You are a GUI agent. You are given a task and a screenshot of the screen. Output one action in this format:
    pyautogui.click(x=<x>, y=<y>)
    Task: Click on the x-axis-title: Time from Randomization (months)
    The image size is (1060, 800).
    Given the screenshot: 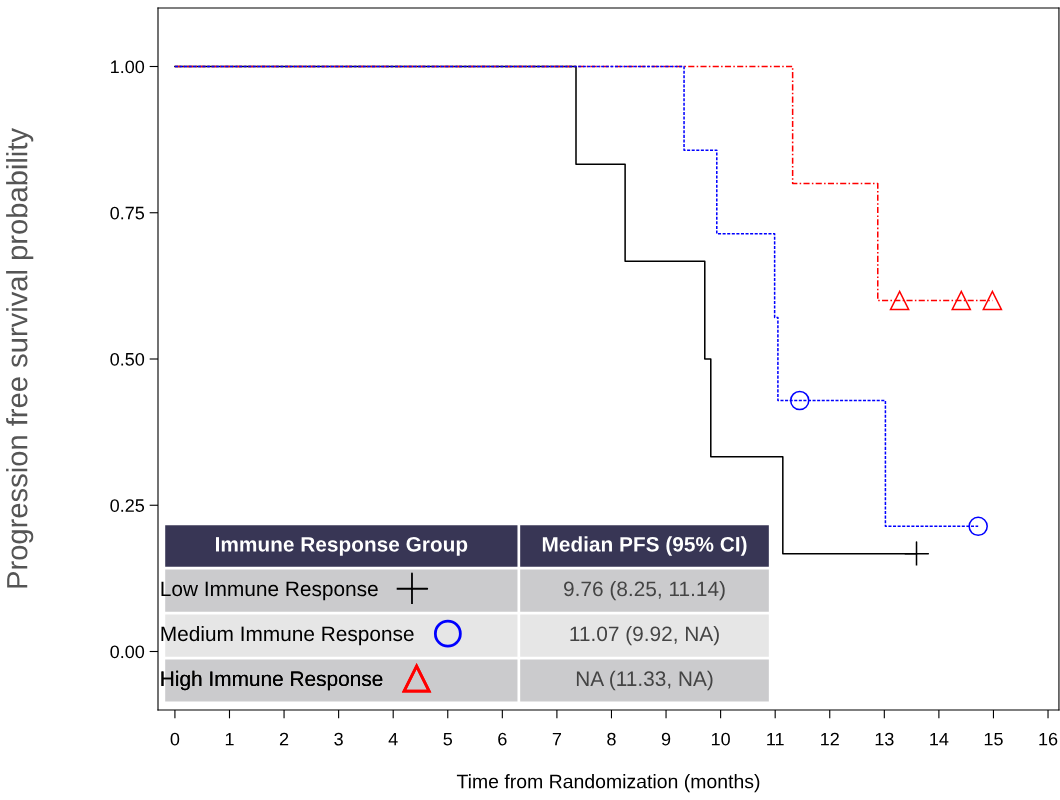 What is the action you would take?
    pyautogui.click(x=608, y=783)
    